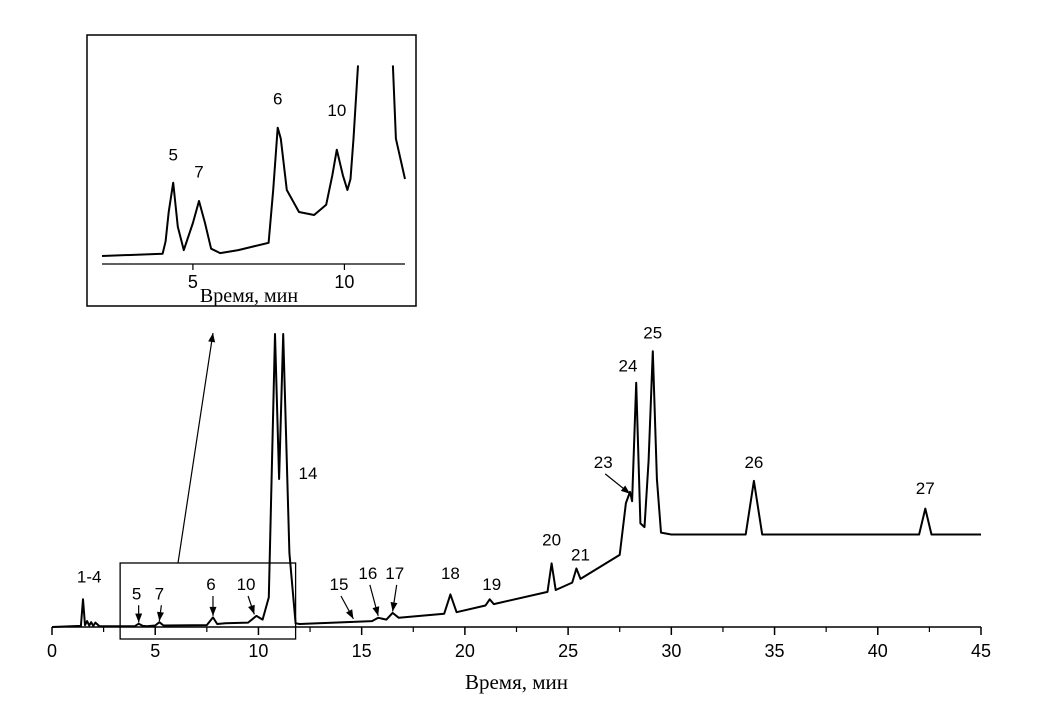 The width and height of the screenshot is (1056, 717). Describe the element at coordinates (308, 473) in the screenshot. I see `peak-label: 14` at that location.